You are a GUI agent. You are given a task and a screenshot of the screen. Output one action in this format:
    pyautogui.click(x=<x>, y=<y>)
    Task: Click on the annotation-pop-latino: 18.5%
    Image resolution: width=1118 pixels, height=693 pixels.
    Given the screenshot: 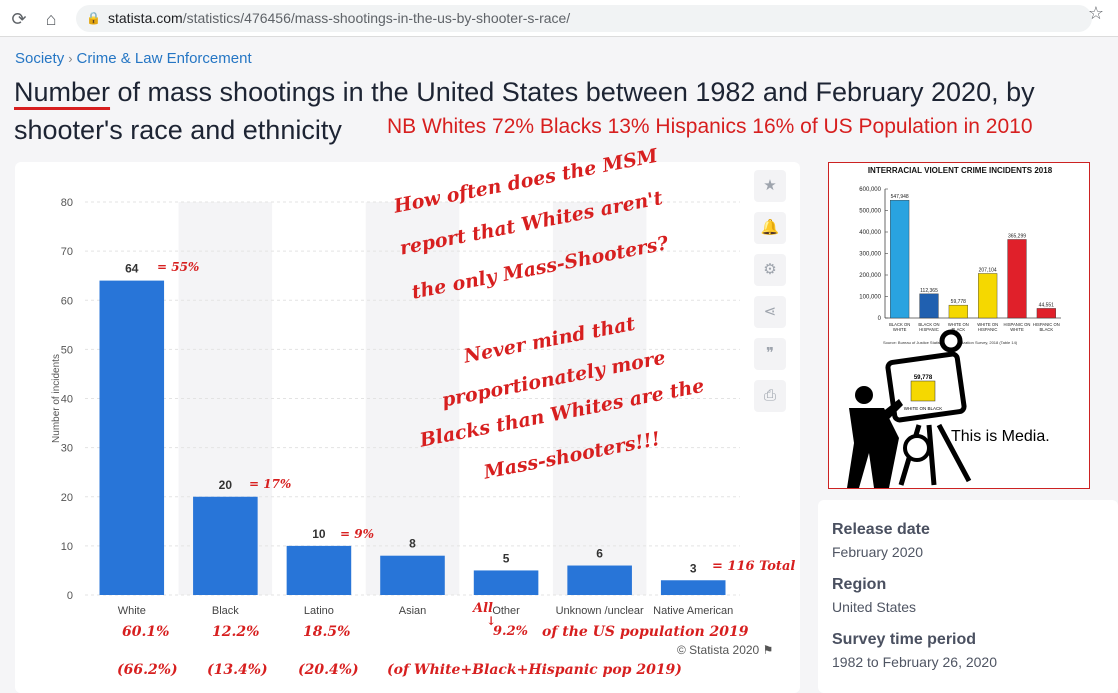 What is the action you would take?
    pyautogui.click(x=327, y=632)
    